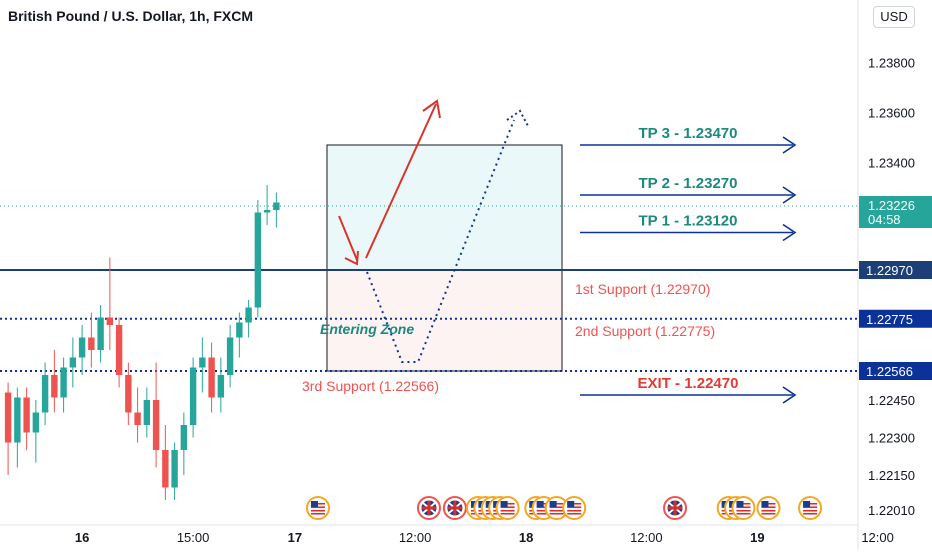  What do you see at coordinates (444, 207) in the screenshot?
I see `target-zone-box` at bounding box center [444, 207].